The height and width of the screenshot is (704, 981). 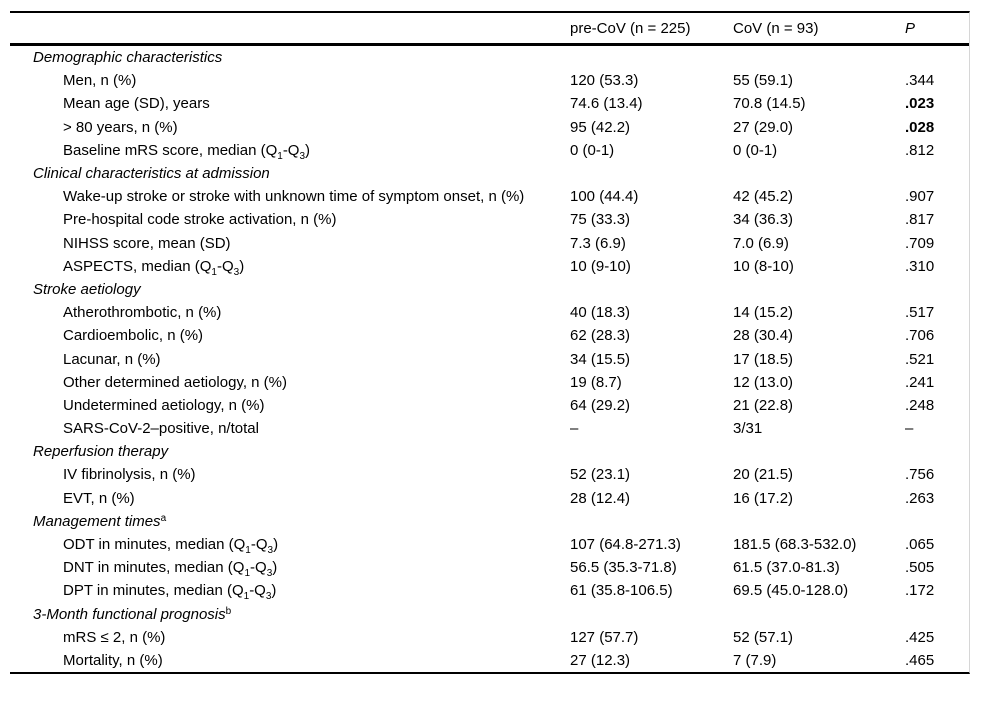 I want to click on p-value: .241, so click(x=920, y=382).